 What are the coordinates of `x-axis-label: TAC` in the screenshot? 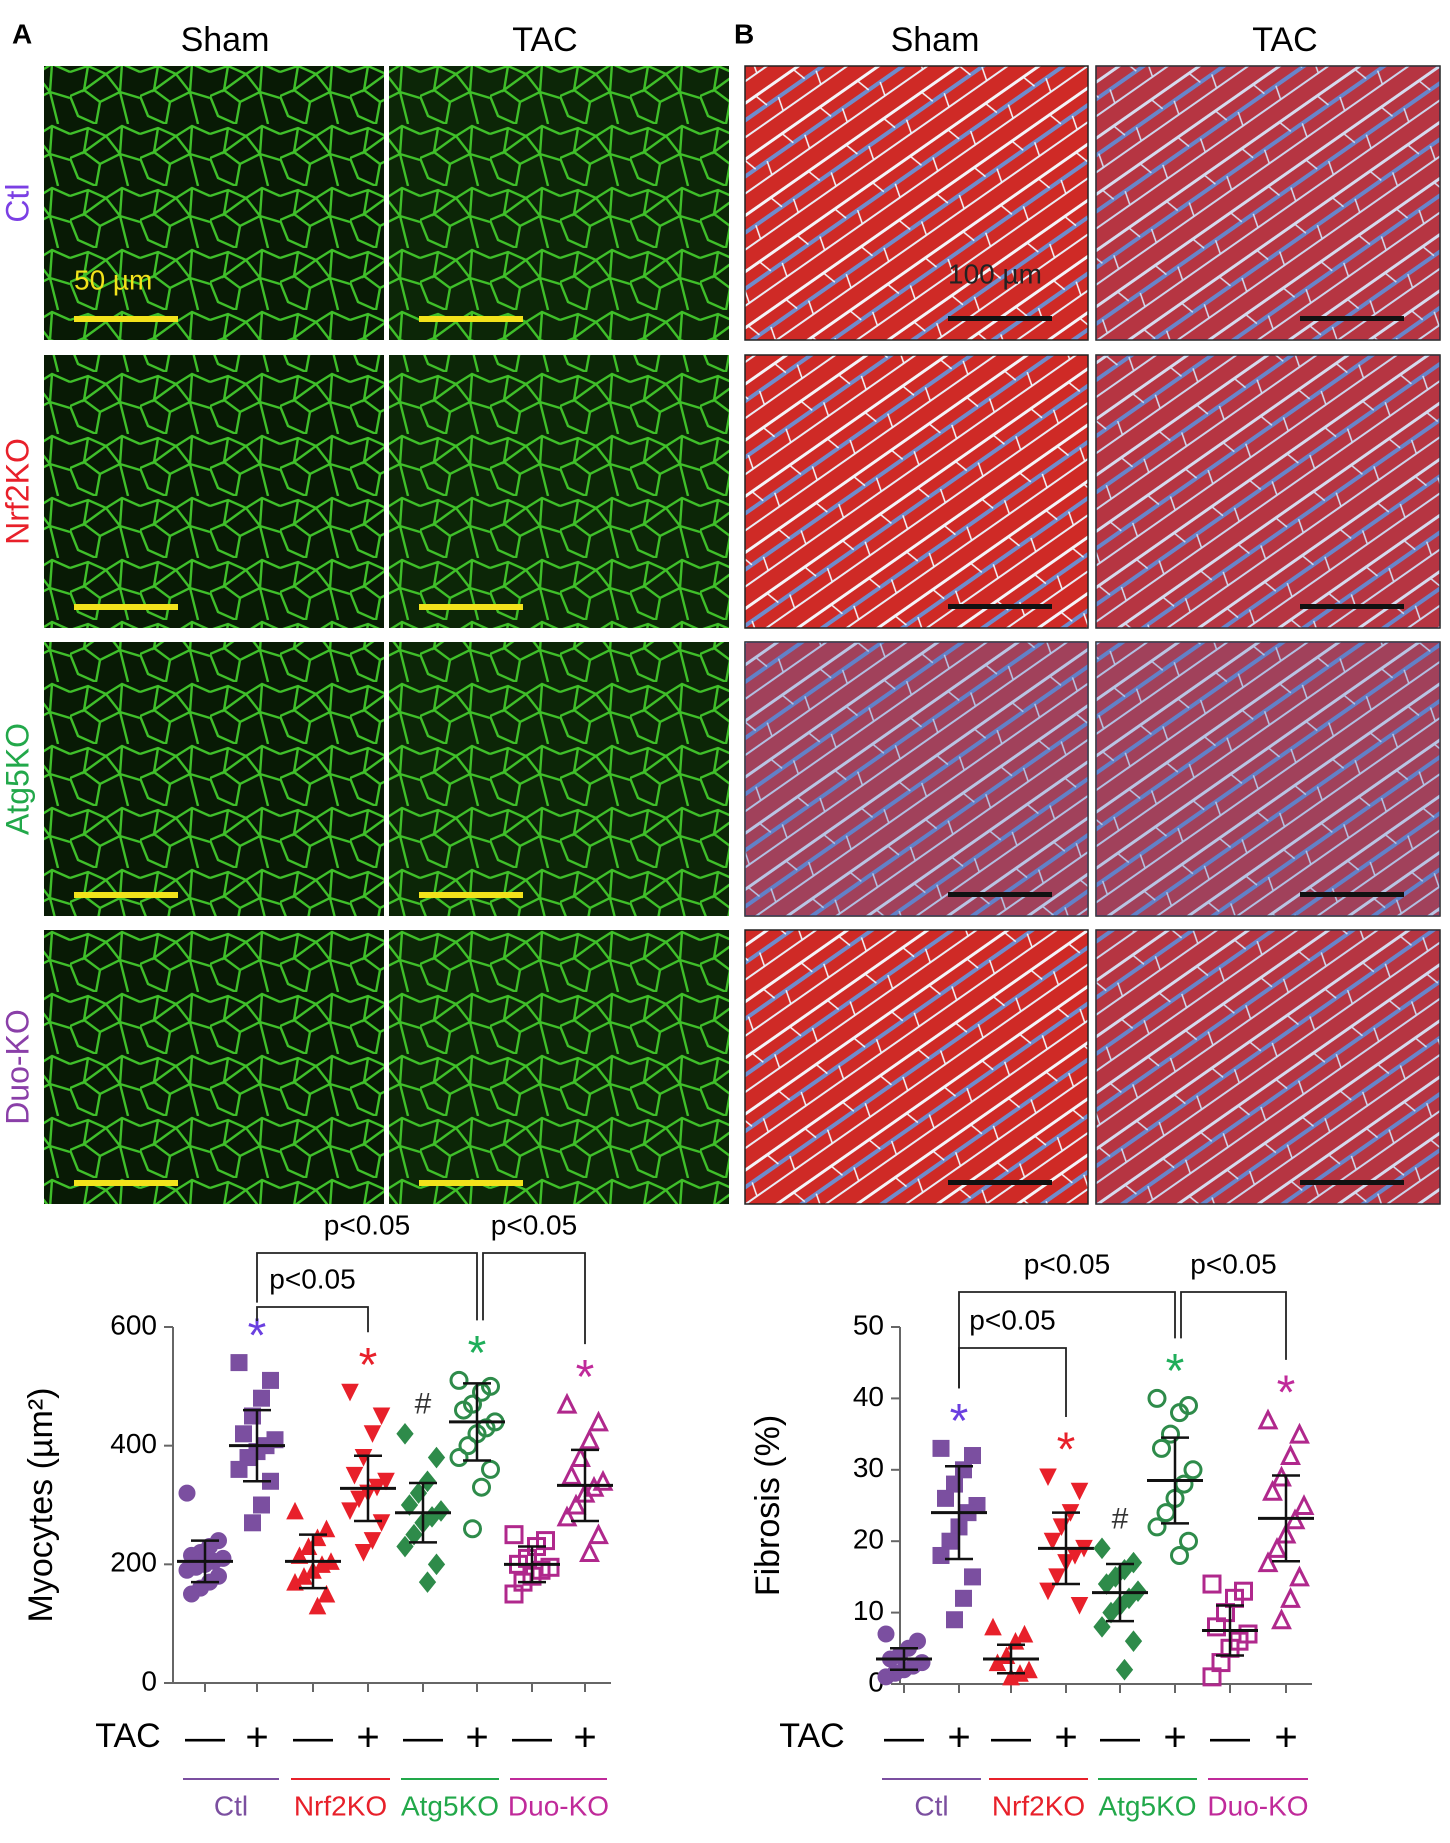 It's located at (811, 1736).